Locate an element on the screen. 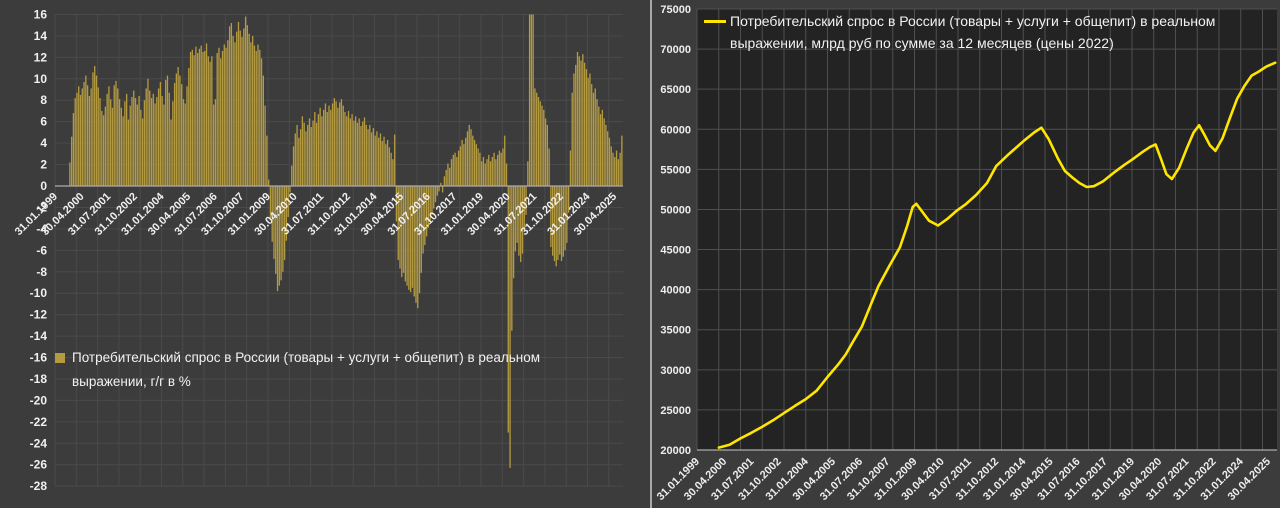 The width and height of the screenshot is (1280, 508). y-axis-label: 4 is located at coordinates (43, 143).